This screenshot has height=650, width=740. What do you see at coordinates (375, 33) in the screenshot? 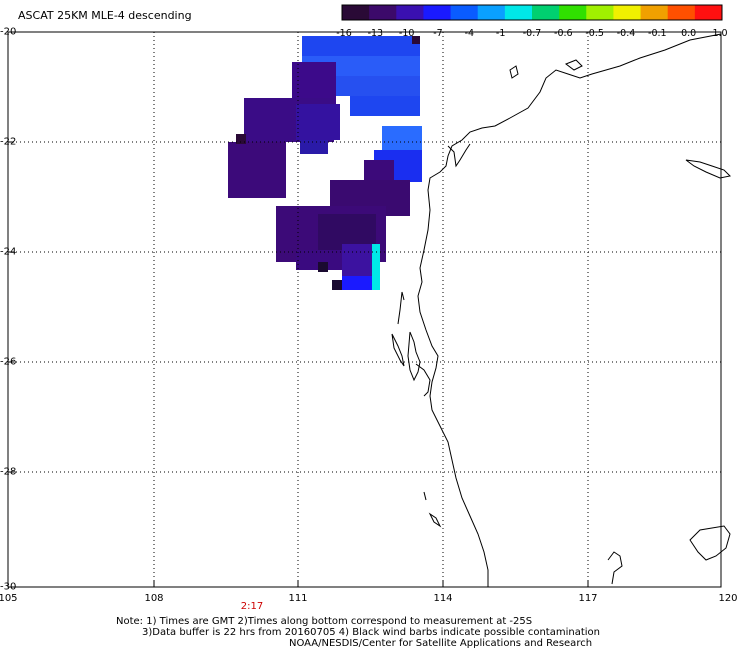
I see `colorbar-label: -13` at bounding box center [375, 33].